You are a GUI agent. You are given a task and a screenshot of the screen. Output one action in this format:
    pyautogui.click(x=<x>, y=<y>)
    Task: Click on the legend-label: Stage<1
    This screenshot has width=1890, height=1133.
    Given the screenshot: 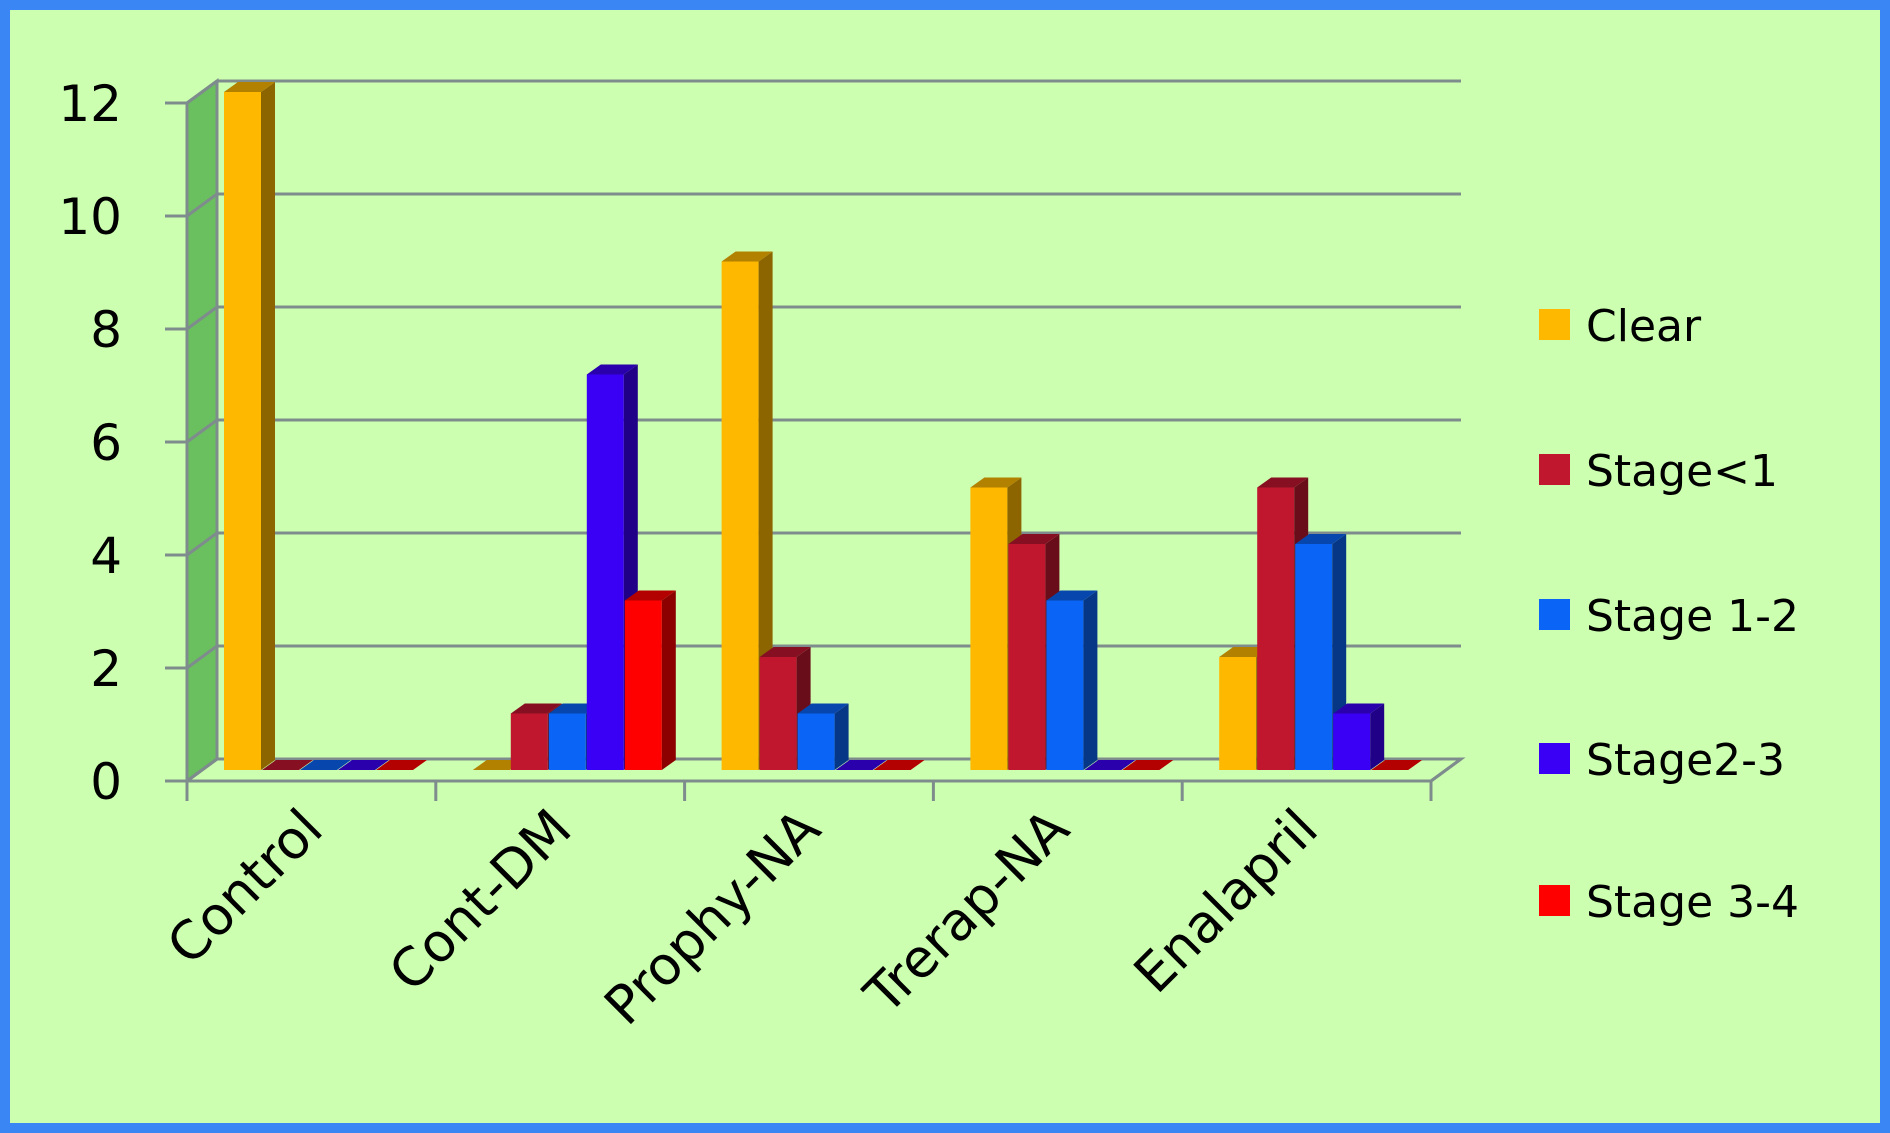 What is the action you would take?
    pyautogui.click(x=1682, y=471)
    